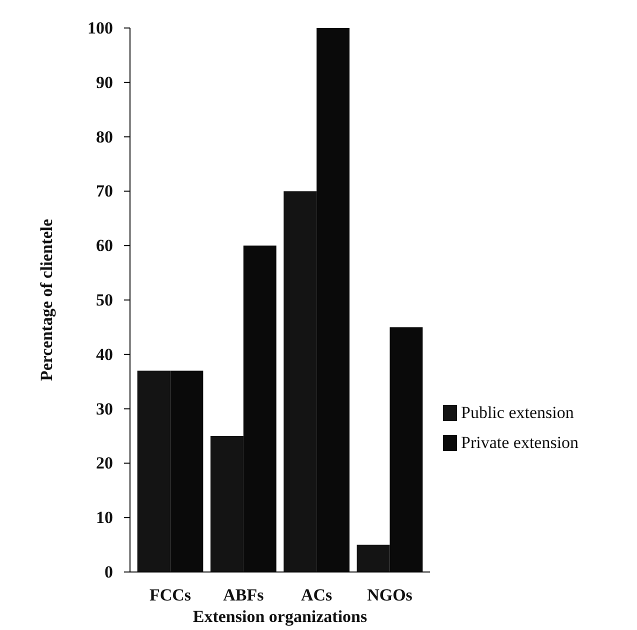 The image size is (637, 630). Describe the element at coordinates (104, 82) in the screenshot. I see `y-tick-label: 90` at that location.